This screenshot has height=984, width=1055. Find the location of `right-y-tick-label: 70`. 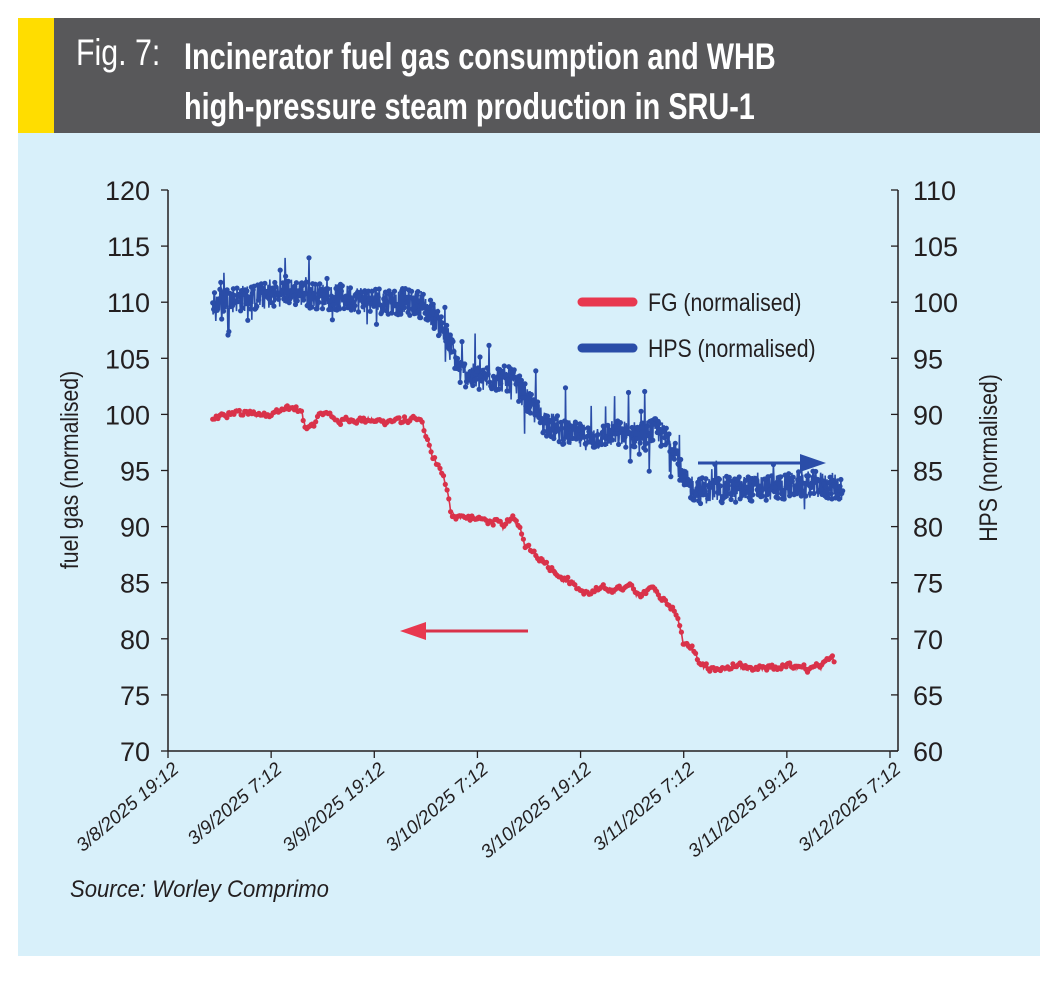

right-y-tick-label: 70 is located at coordinates (928, 640).